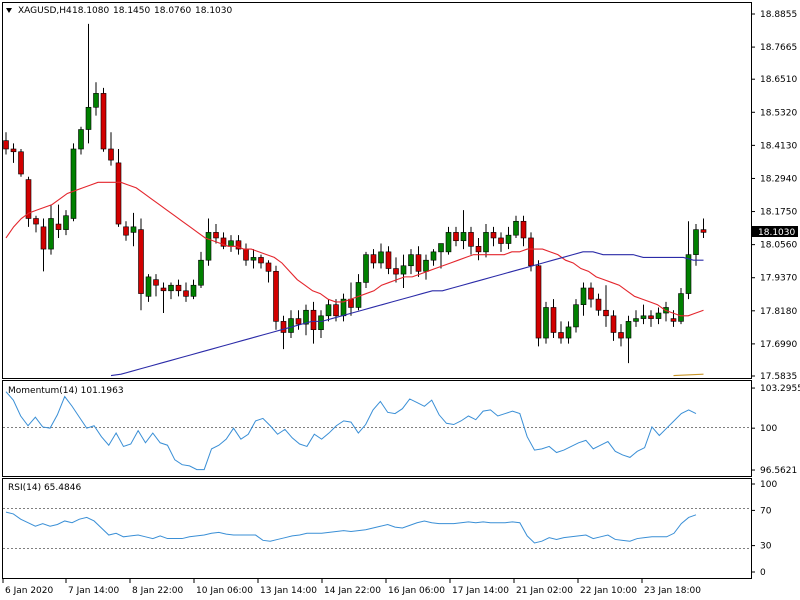 Image resolution: width=800 pixels, height=600 pixels. Describe the element at coordinates (778, 48) in the screenshot. I see `price-tick-label: 18.7665` at that location.